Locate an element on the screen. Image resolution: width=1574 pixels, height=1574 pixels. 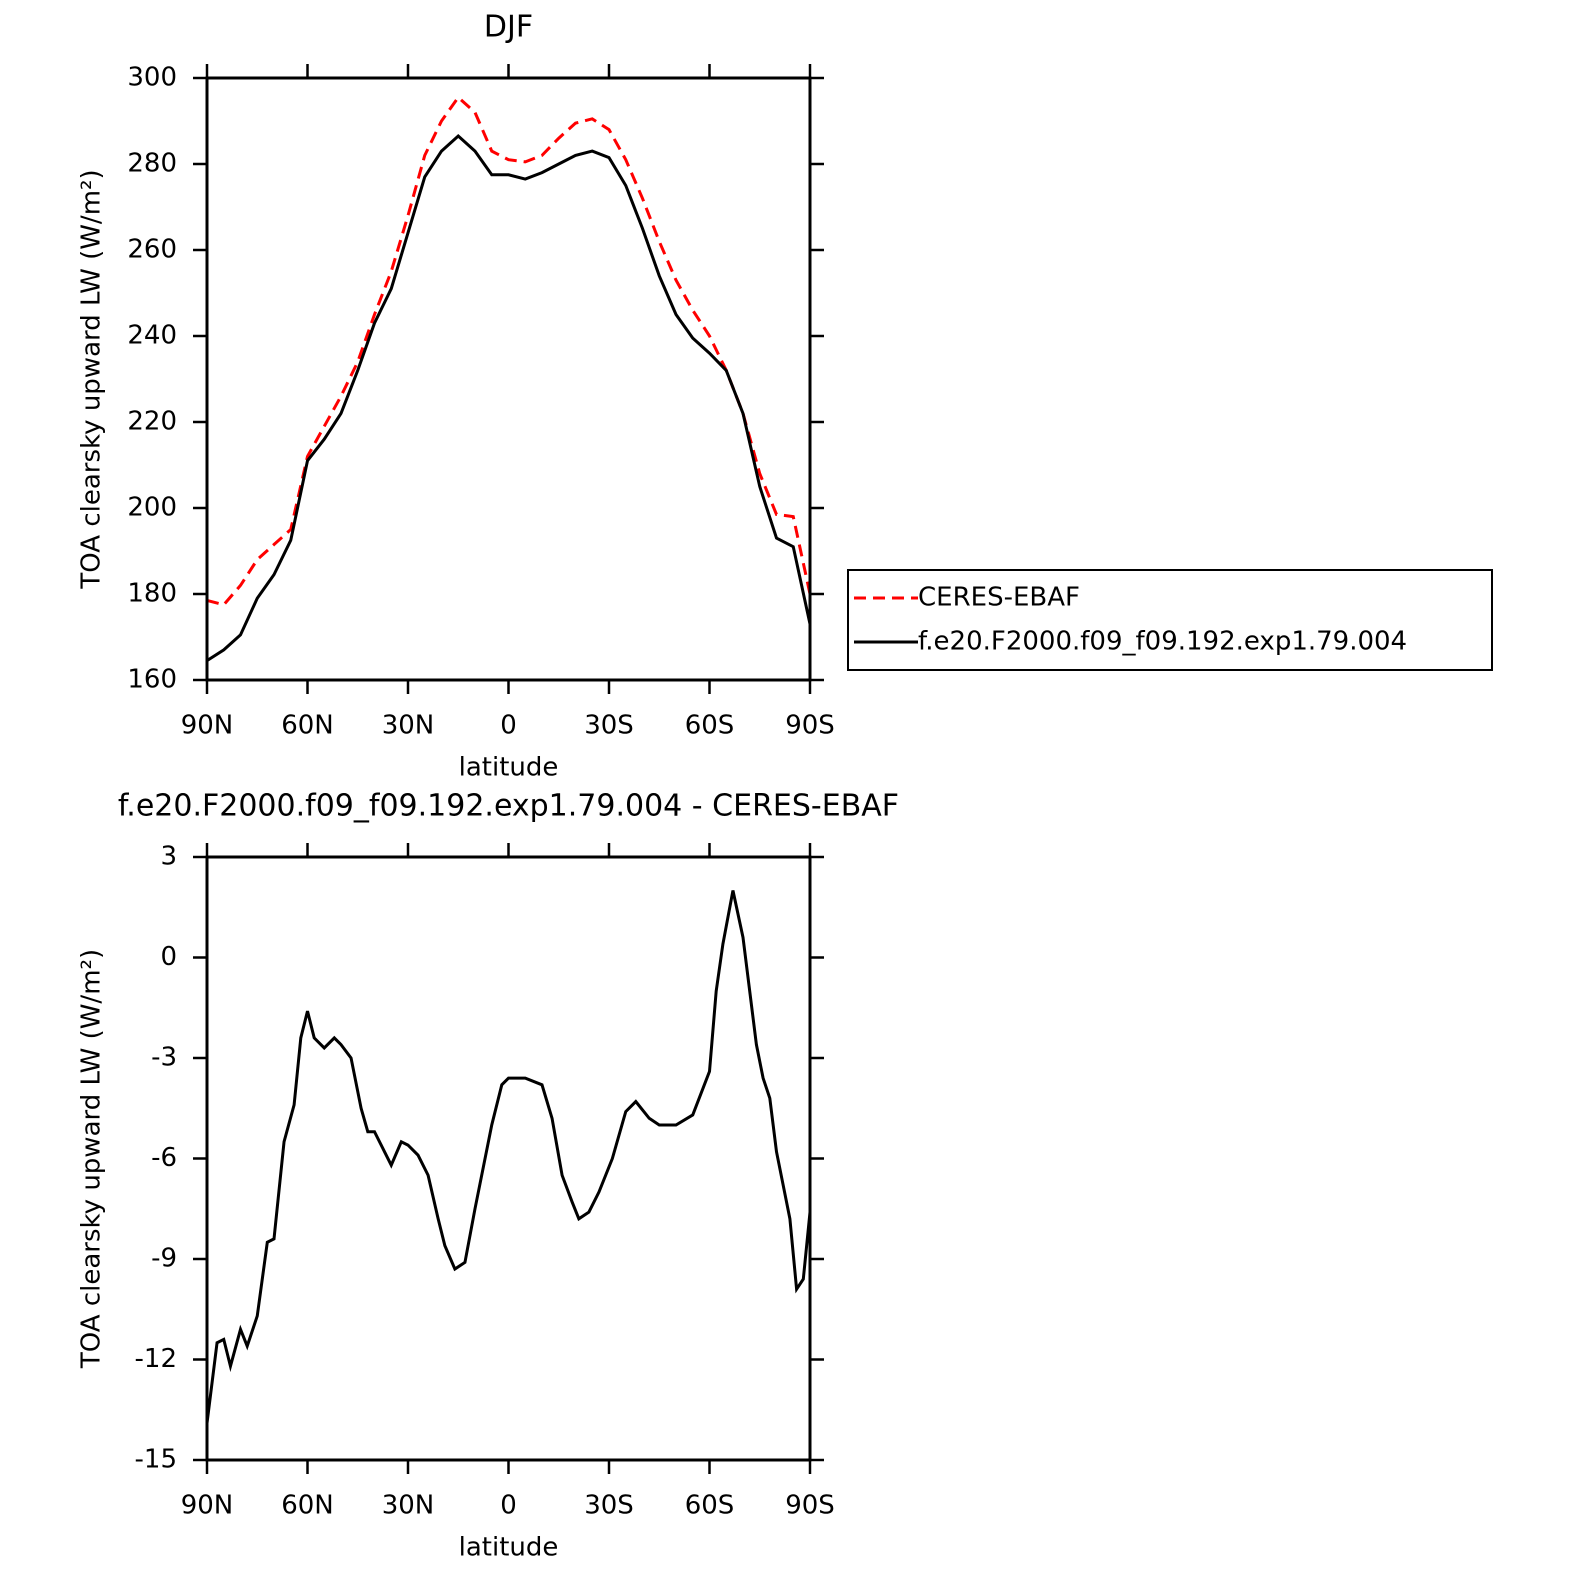
y-tick-label: 180 is located at coordinates (152, 594).